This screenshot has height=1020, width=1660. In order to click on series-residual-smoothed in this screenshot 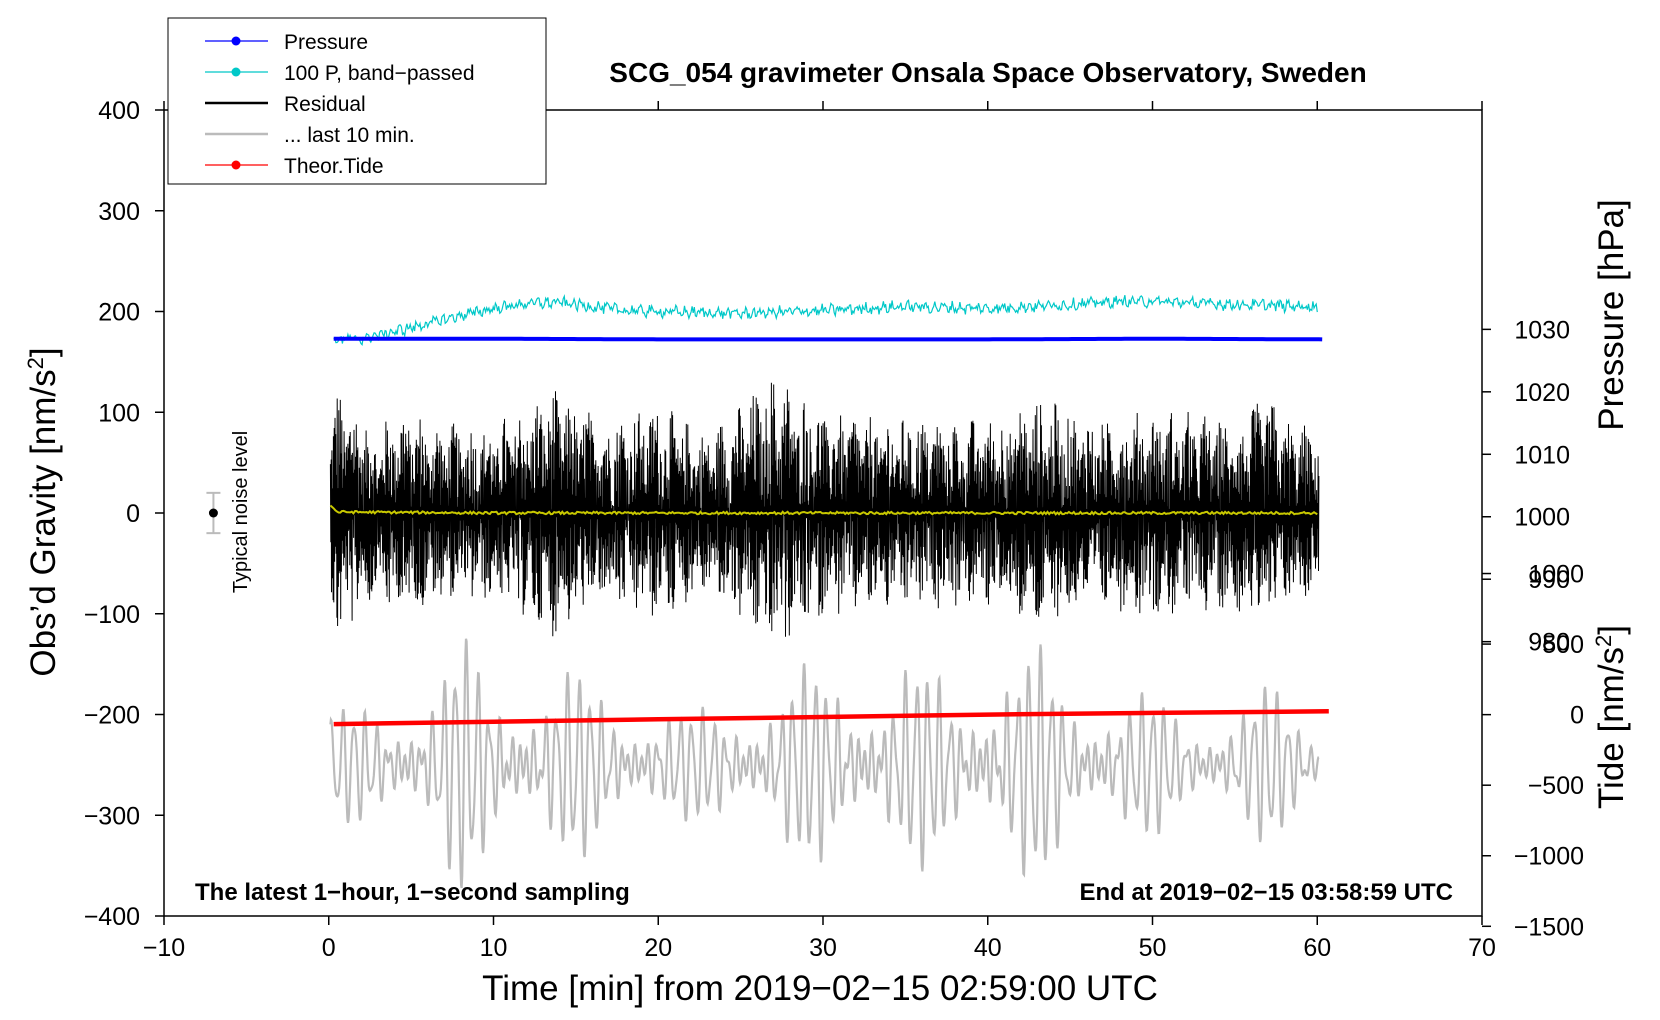, I will do `click(823, 510)`.